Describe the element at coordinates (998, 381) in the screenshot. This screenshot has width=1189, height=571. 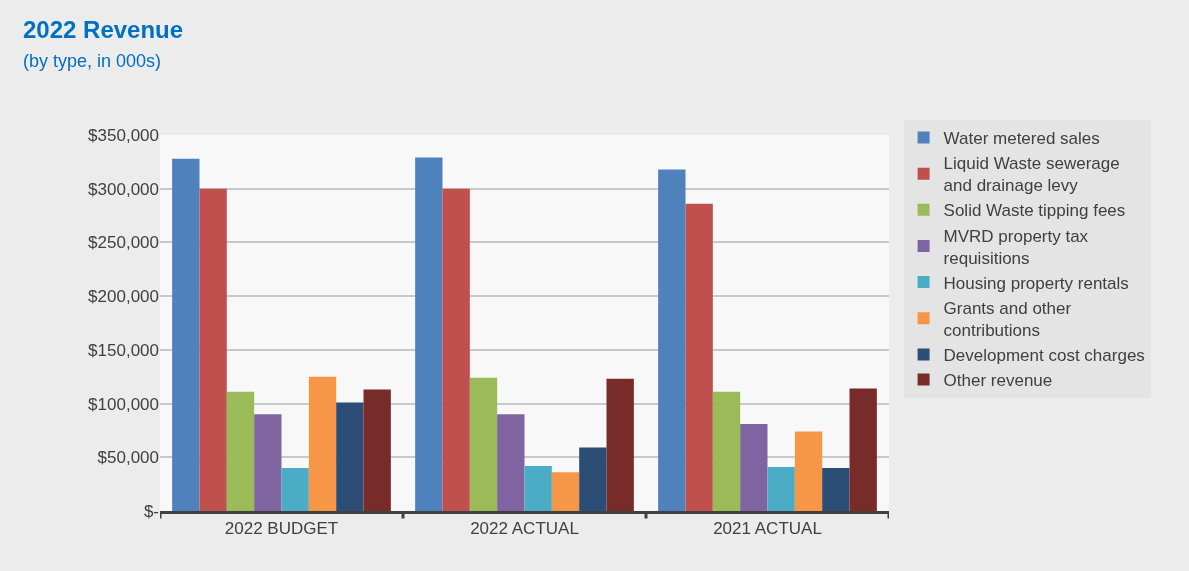
I see `legend-label: Other revenue` at that location.